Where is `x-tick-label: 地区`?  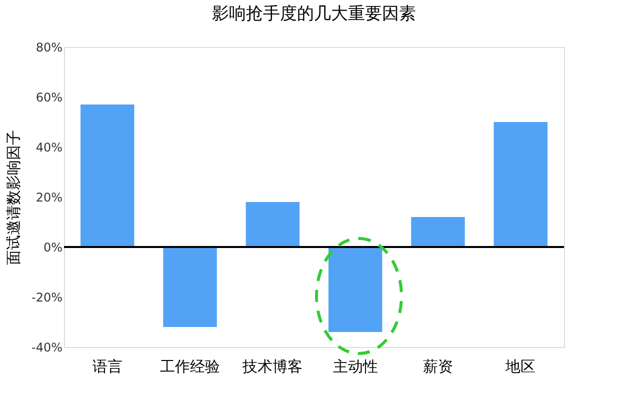
x-tick-label: 地区 is located at coordinates (520, 367).